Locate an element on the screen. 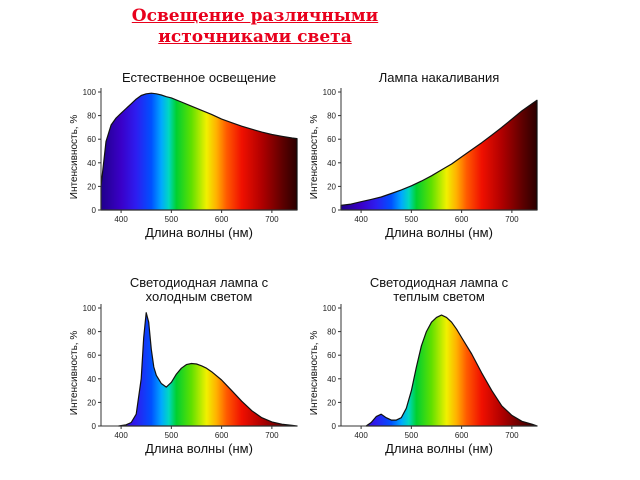 The width and height of the screenshot is (640, 480). page-title-line1: Освещение различными is located at coordinates (255, 16).